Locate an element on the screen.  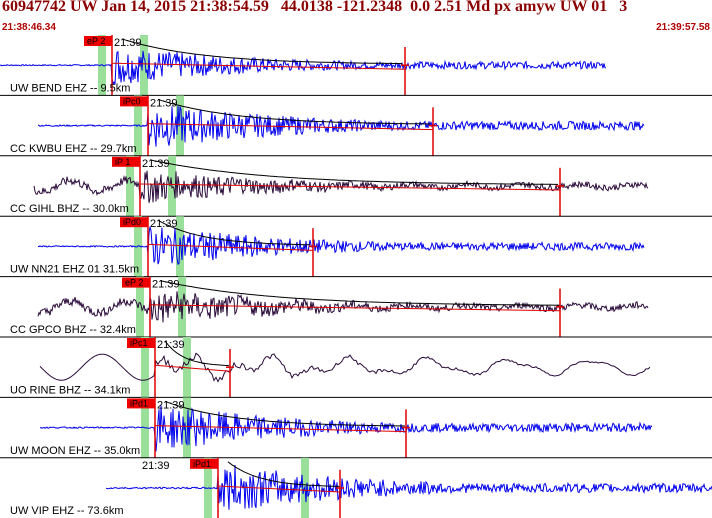
channel-label: UW NN21 EHZ 01 31.5km is located at coordinates (74, 270).